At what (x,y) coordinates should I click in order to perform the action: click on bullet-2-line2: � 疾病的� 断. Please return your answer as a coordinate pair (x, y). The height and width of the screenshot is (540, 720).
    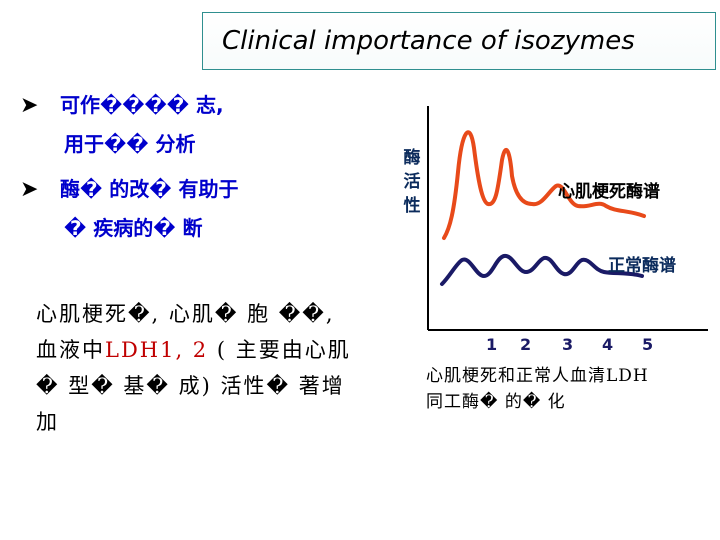
    Looking at the image, I should click on (133, 228).